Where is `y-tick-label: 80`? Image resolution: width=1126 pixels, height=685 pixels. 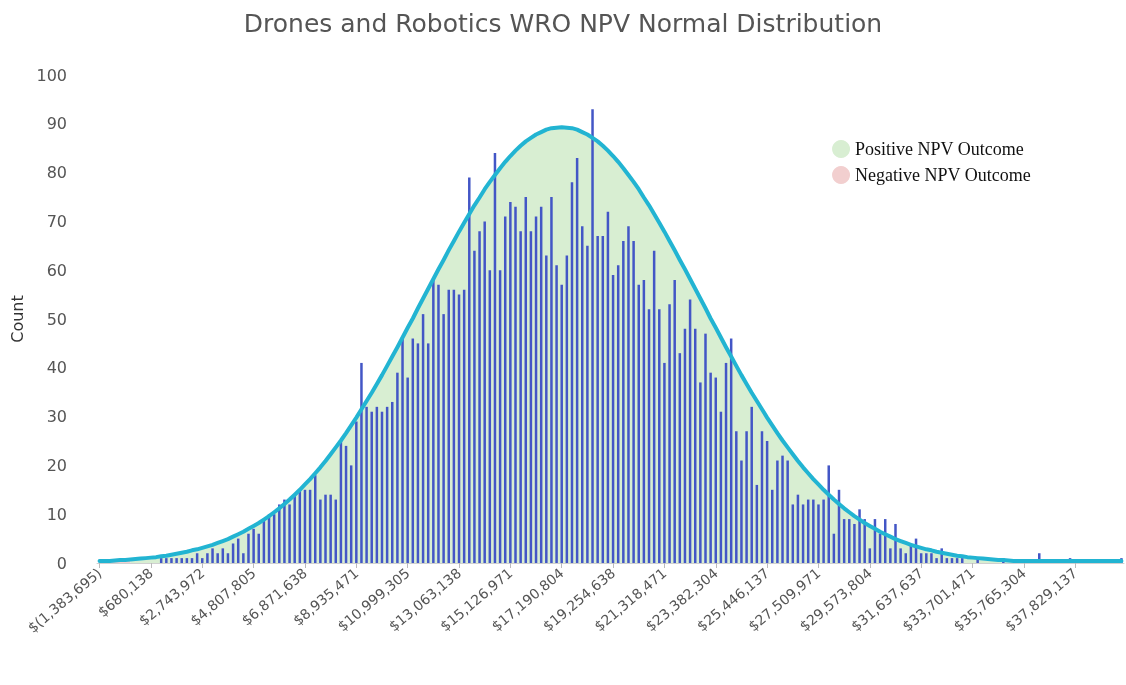 y-tick-label: 80 is located at coordinates (56, 173).